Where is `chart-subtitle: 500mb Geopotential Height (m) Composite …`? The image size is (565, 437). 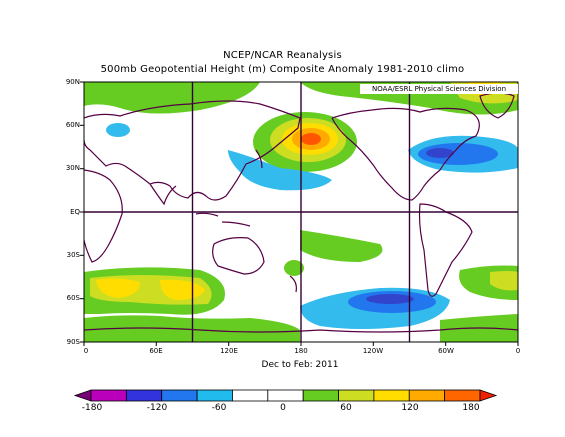
chart-subtitle: 500mb Geopotential Height (m) Composite … is located at coordinates (282, 69).